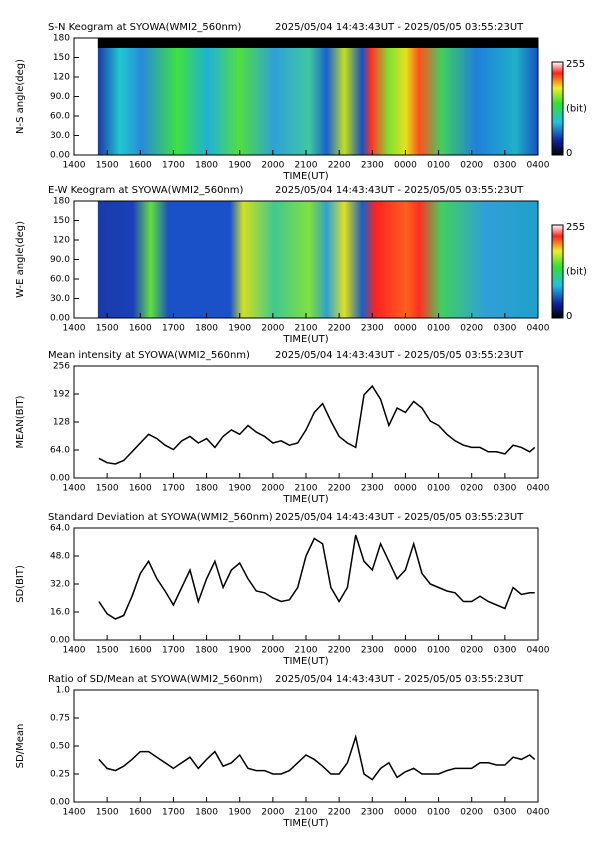 This screenshot has width=595, height=842. I want to click on panel-title: Mean intensity at SYOWA(WMI2_560nm), so click(149, 355).